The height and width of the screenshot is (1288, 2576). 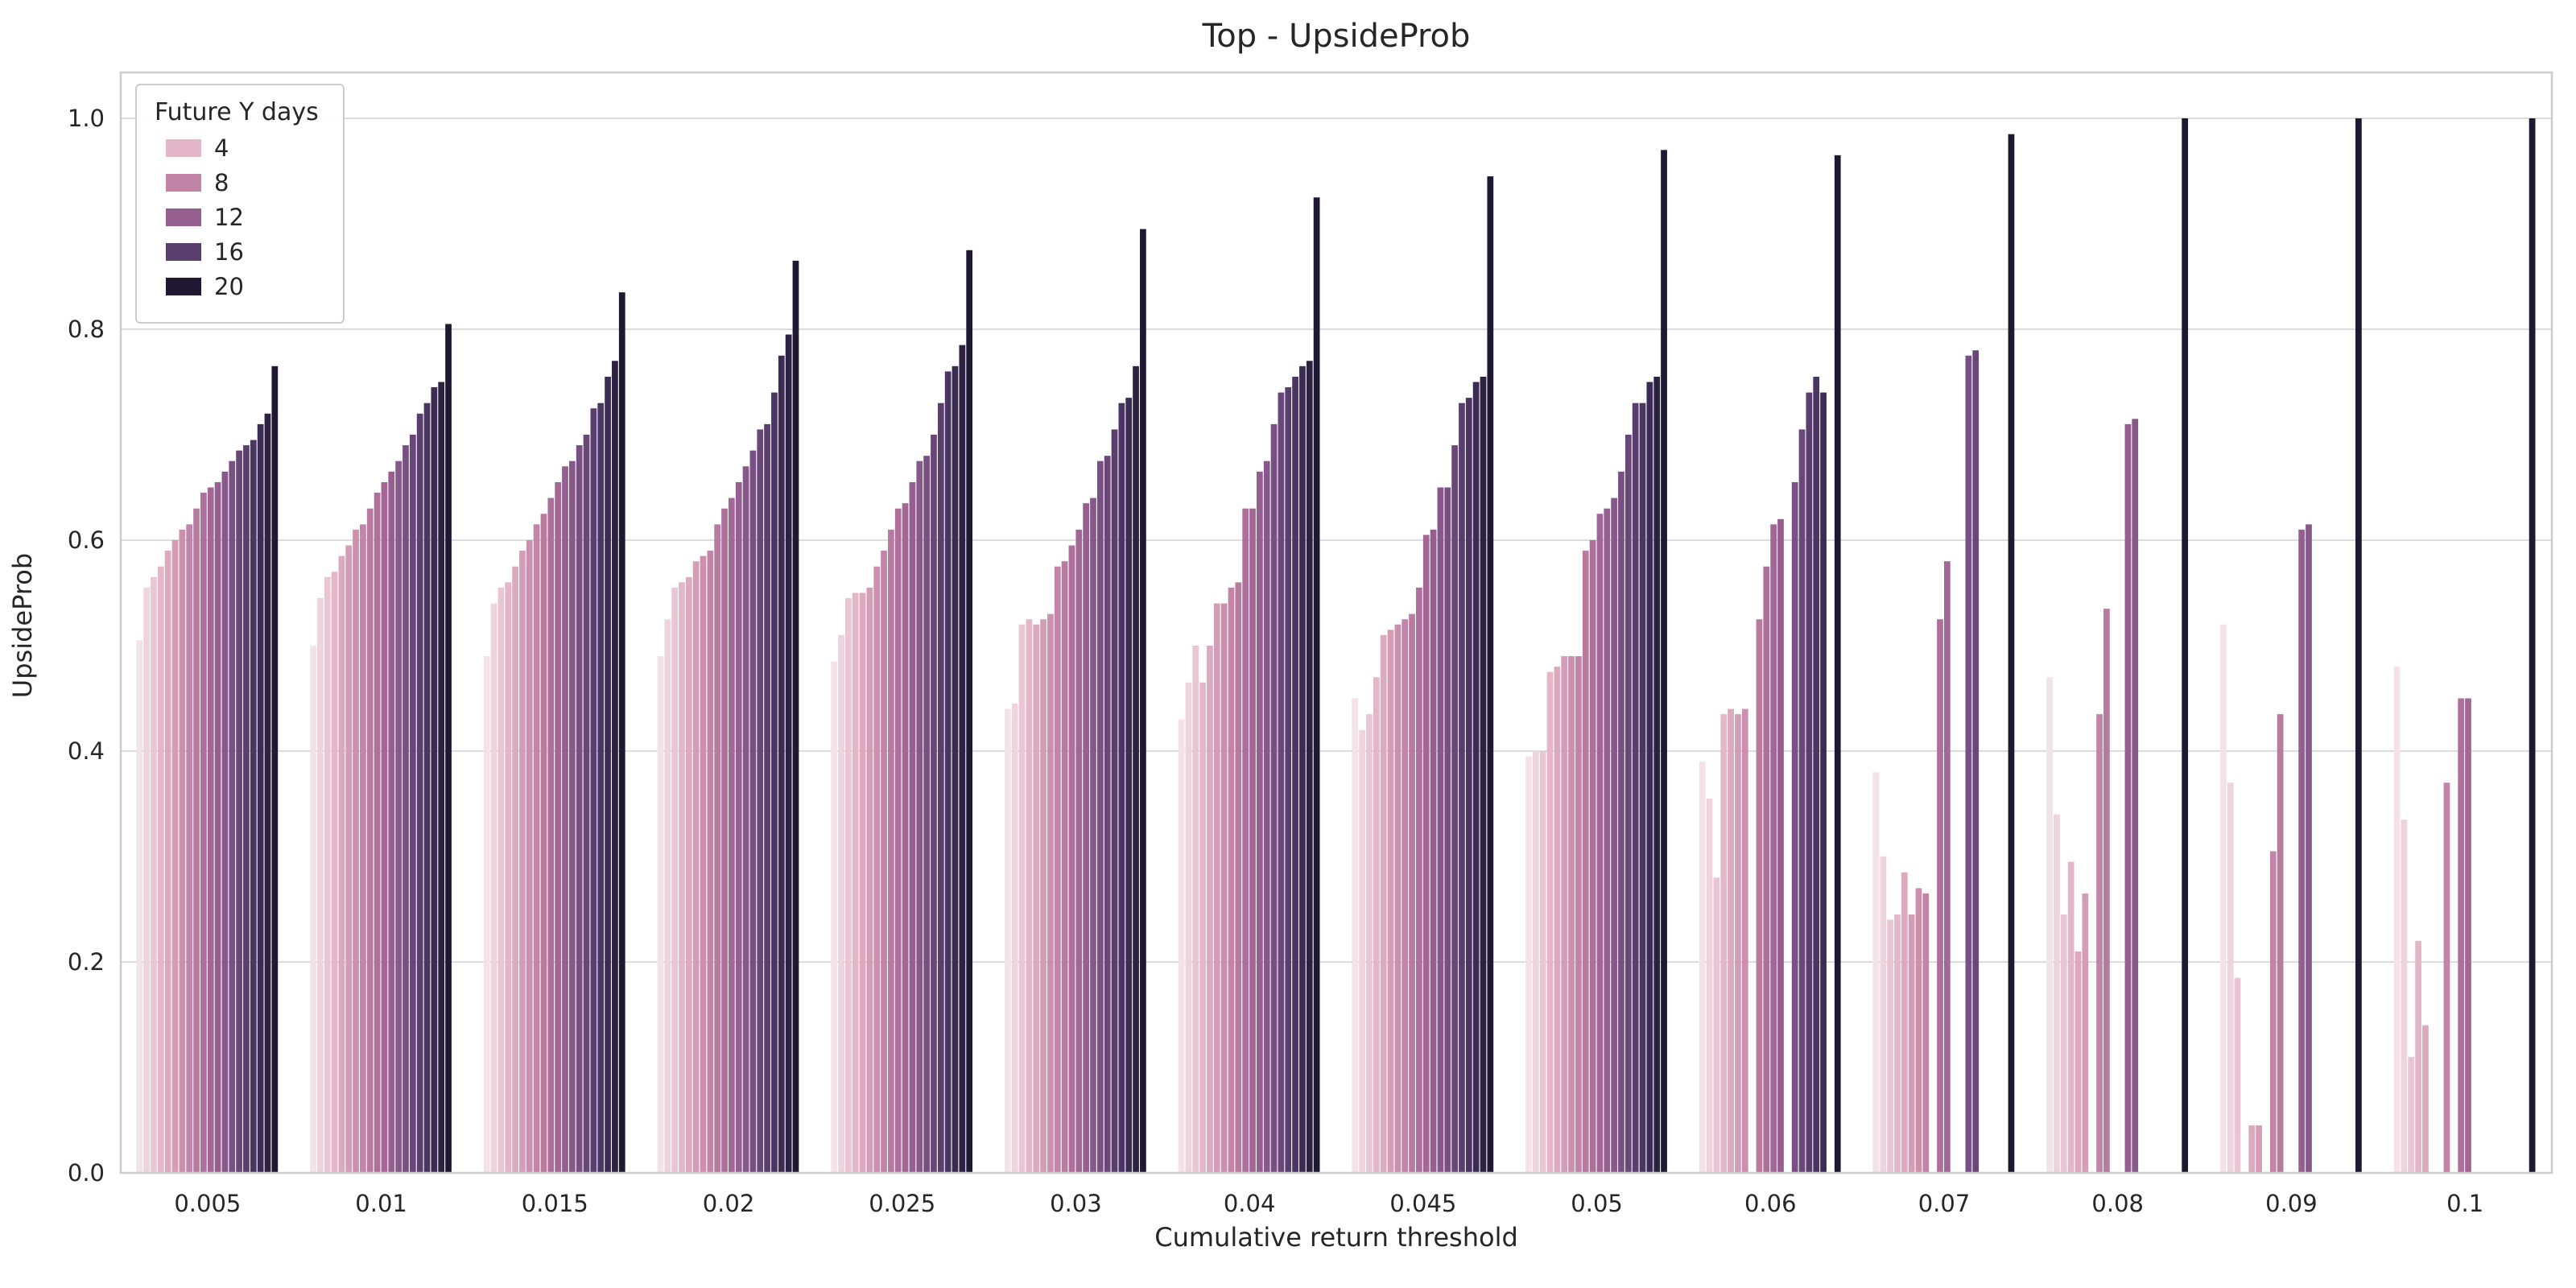 I want to click on y-tick-label: 1.0, so click(x=86, y=118).